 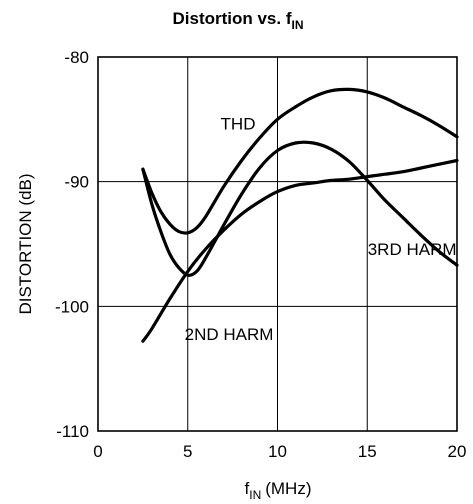 What do you see at coordinates (76, 57) in the screenshot?
I see `y-tick-label: -80` at bounding box center [76, 57].